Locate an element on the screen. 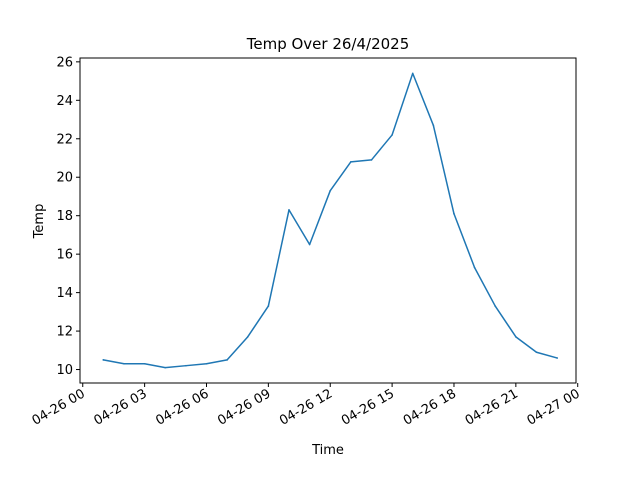  y-tick-label: 12 is located at coordinates (64, 332).